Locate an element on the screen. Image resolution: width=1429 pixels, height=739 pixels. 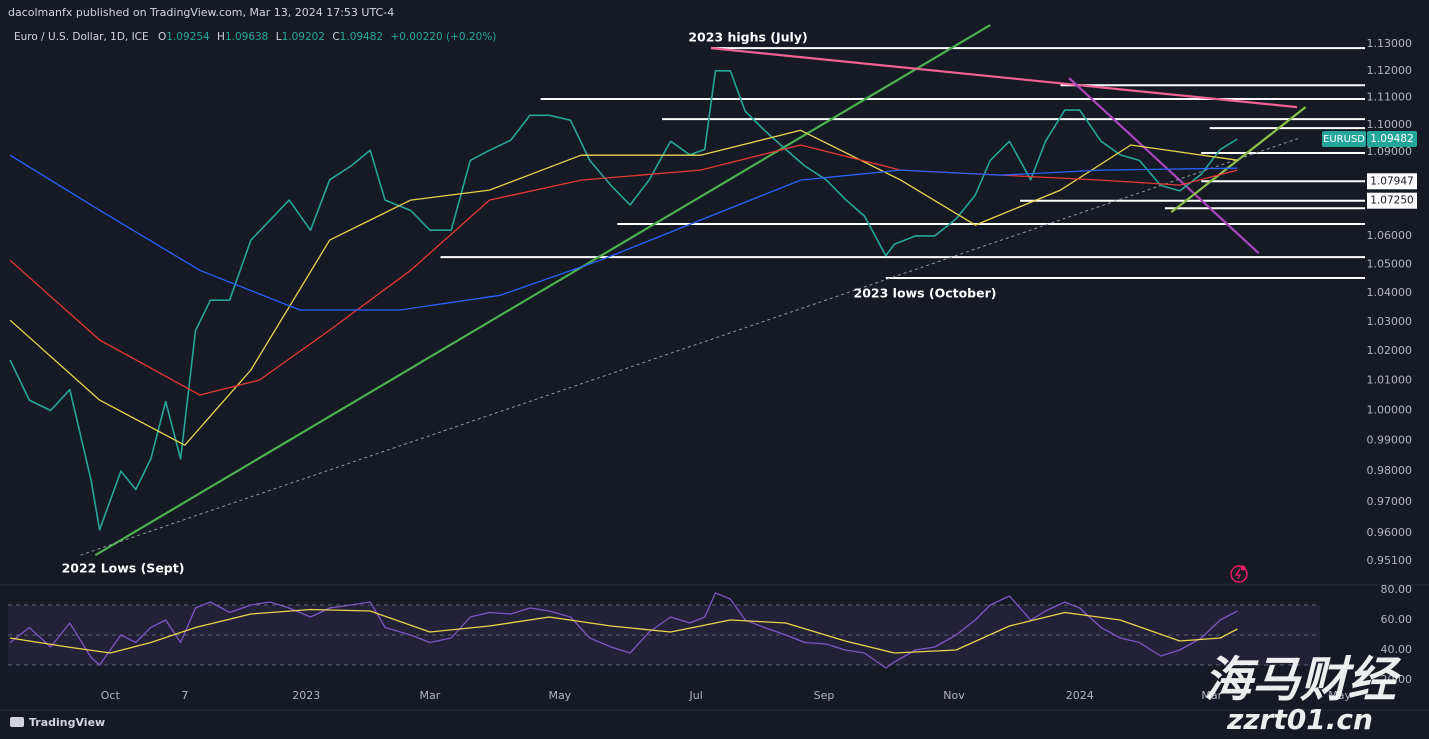
y-tick-label: 1.01000 is located at coordinates (1390, 380).